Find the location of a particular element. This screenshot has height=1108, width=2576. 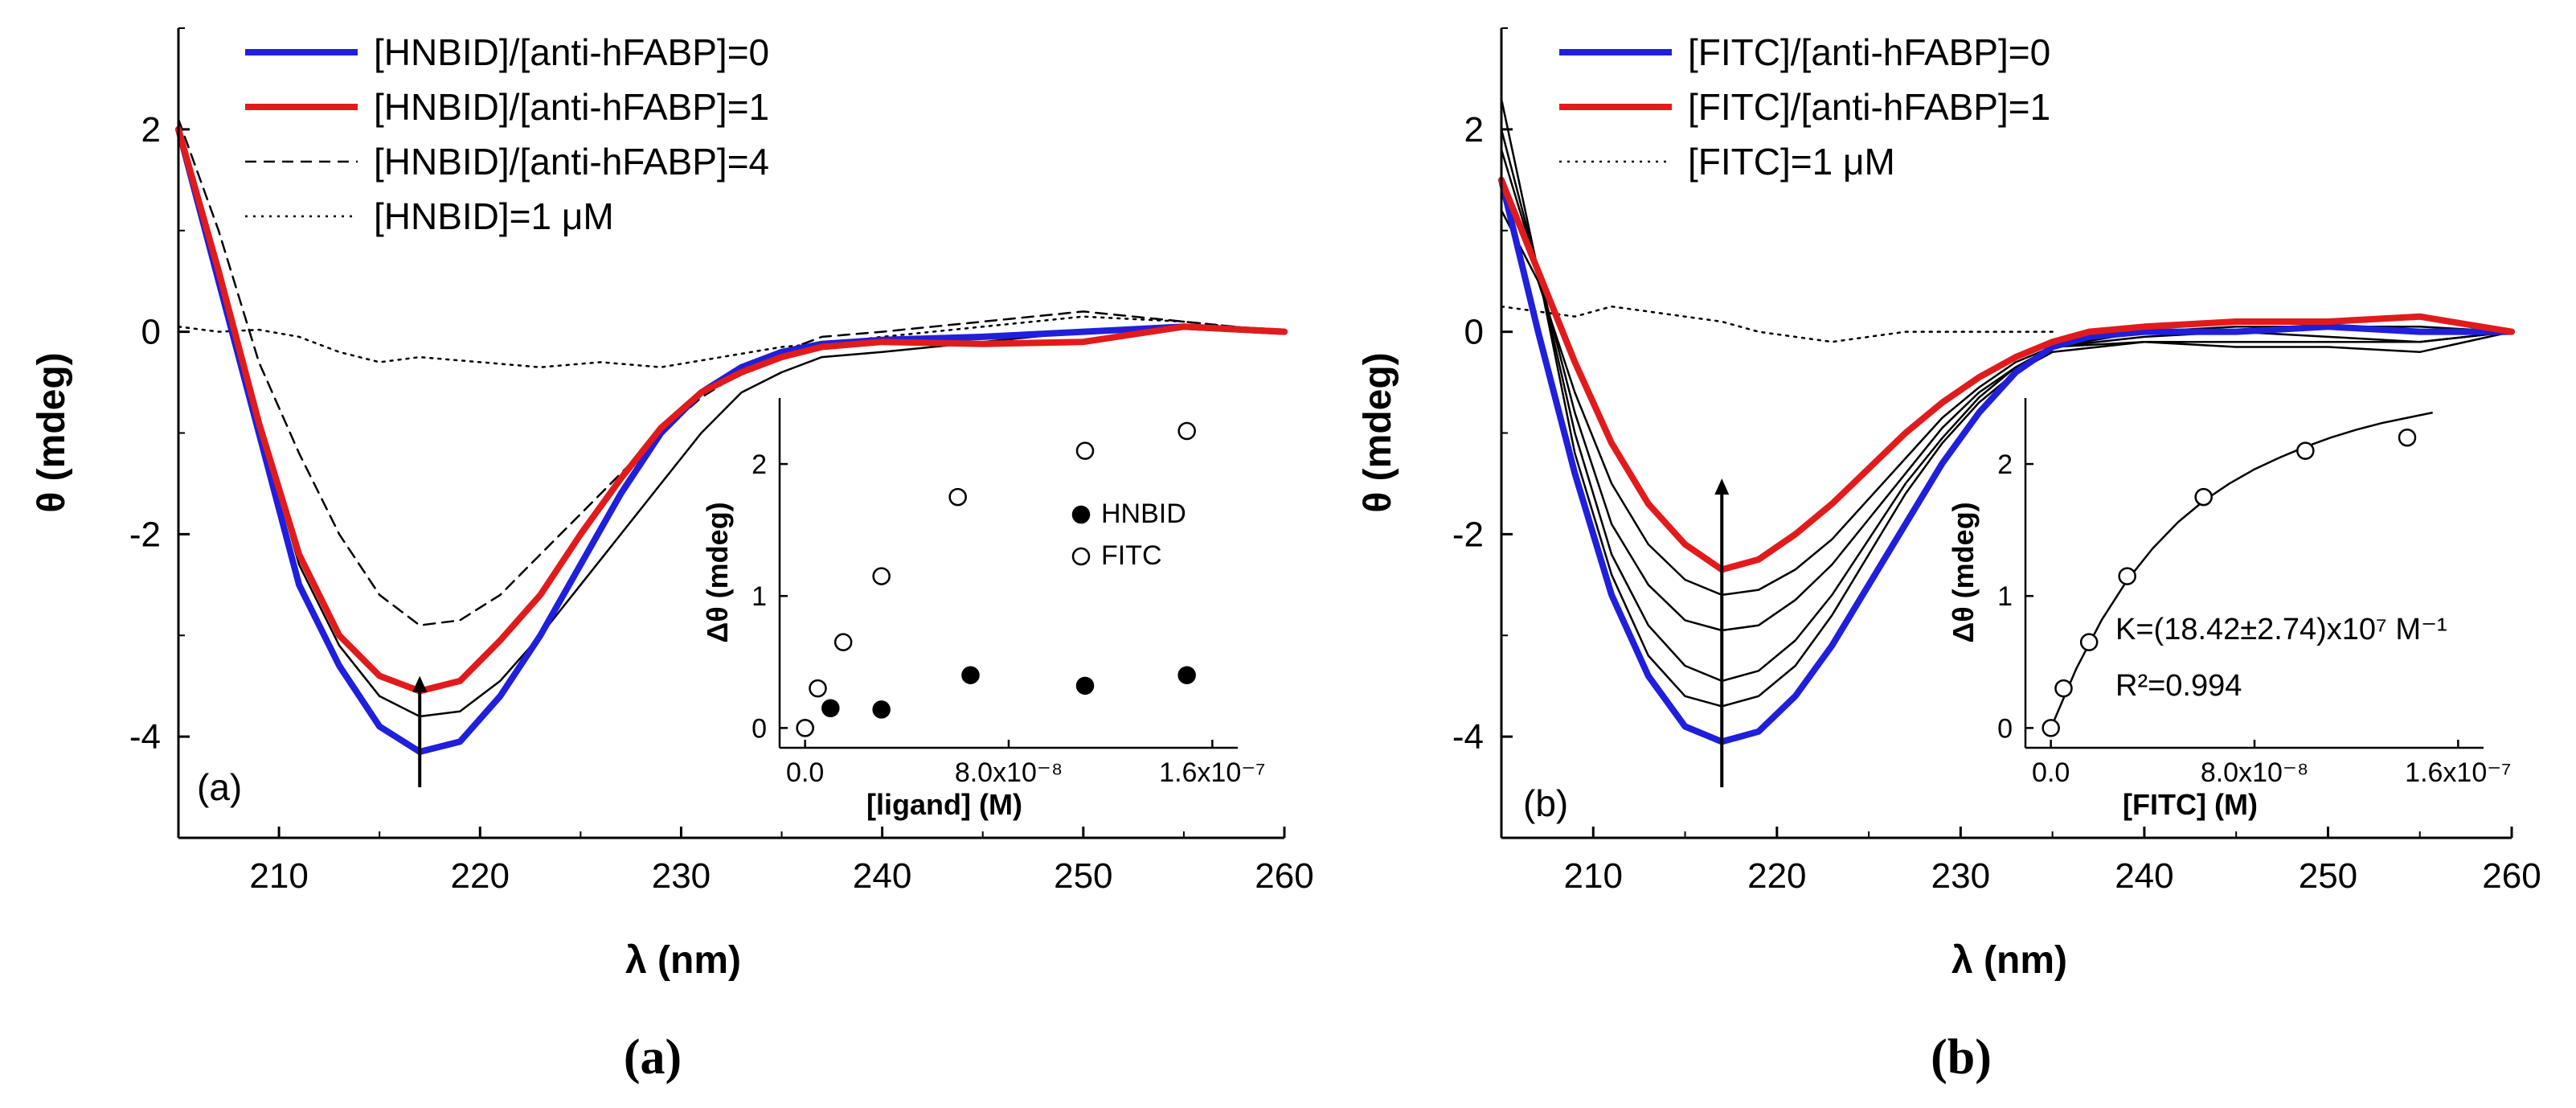

panel-a-x-title: λ (nm) is located at coordinates (683, 960).